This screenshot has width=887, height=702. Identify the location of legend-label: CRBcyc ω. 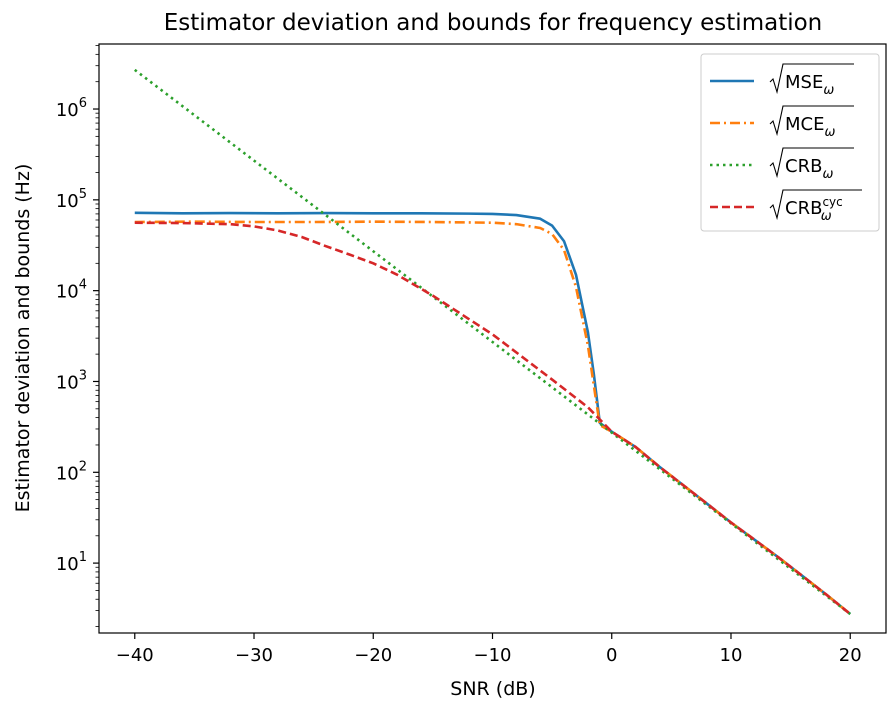
(814, 209).